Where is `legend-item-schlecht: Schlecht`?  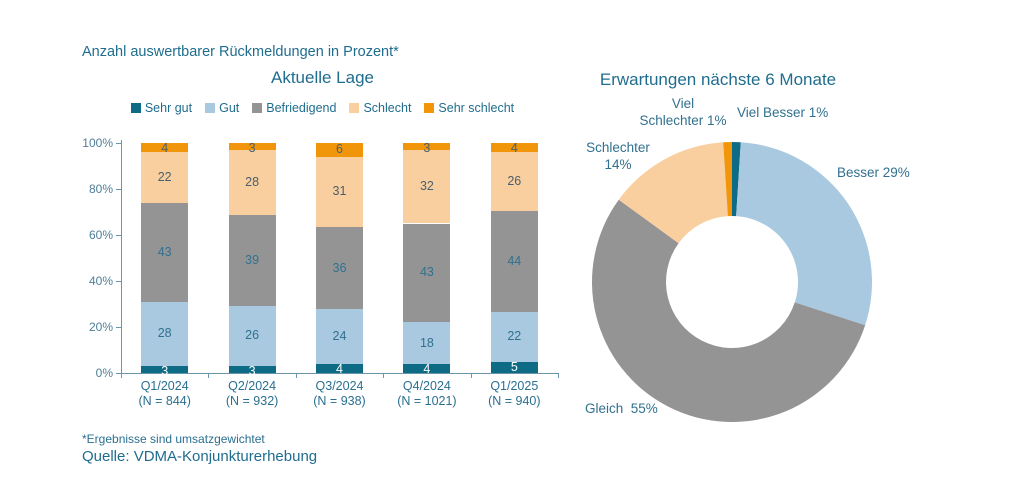 legend-item-schlecht: Schlecht is located at coordinates (380, 108).